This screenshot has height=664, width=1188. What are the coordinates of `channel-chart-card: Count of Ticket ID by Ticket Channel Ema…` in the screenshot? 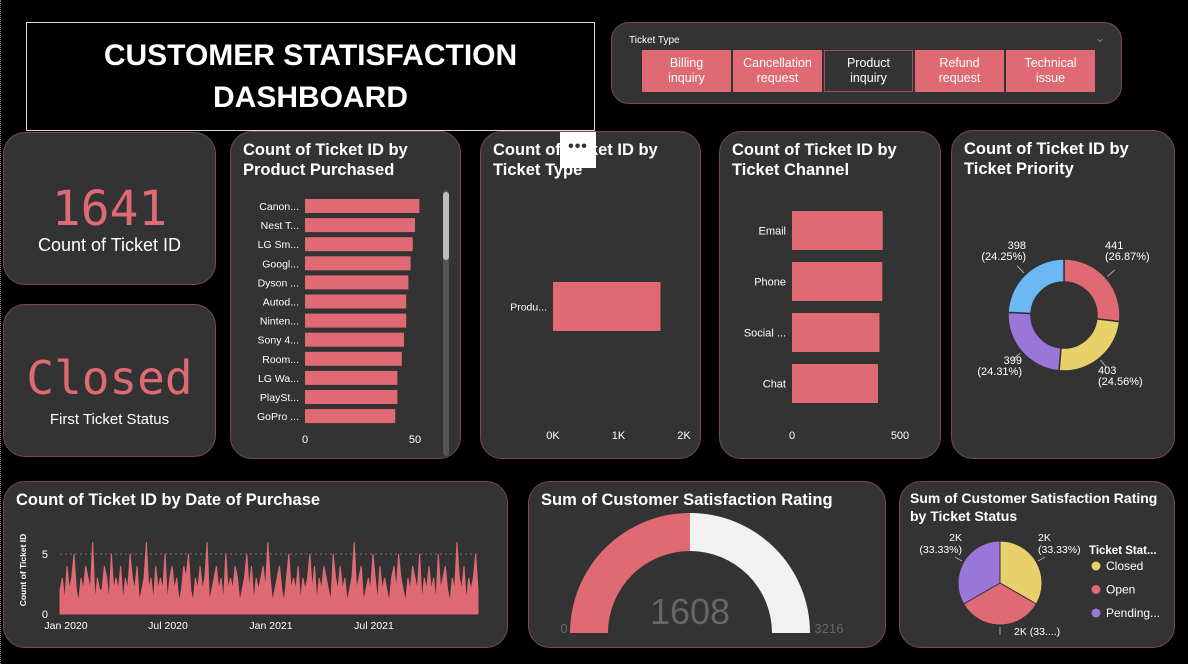 It's located at (830, 295).